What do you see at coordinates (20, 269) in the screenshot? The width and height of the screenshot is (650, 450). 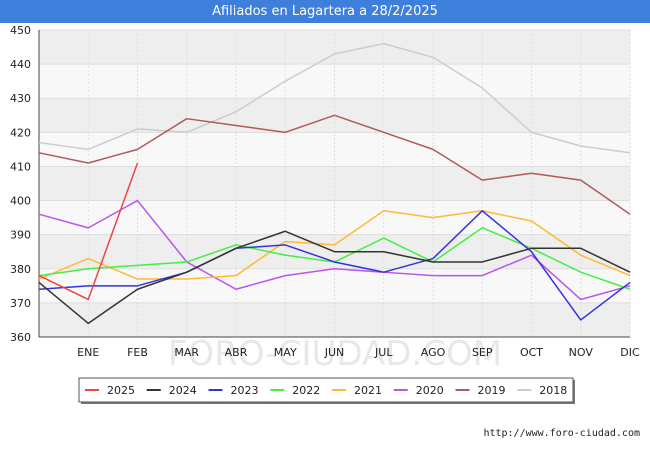 I see `y-tick-label: 380` at bounding box center [20, 269].